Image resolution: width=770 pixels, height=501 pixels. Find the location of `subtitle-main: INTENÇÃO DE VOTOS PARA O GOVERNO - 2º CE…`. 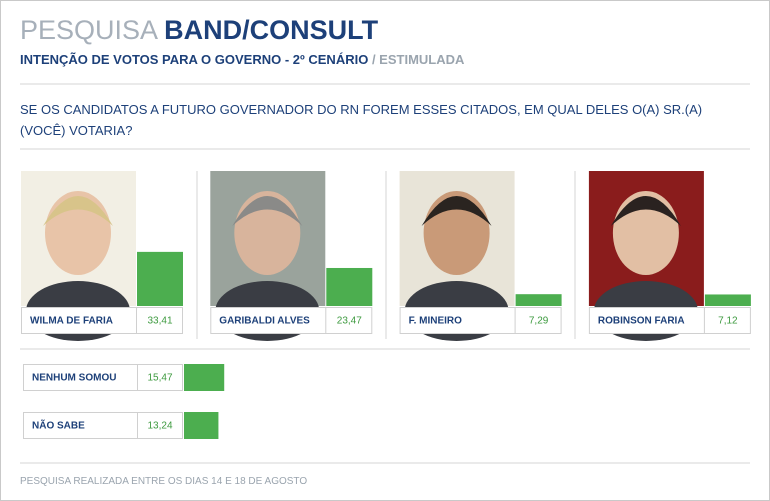

subtitle-main: INTENÇÃO DE VOTOS PARA O GOVERNO - 2º CE… is located at coordinates (194, 59).